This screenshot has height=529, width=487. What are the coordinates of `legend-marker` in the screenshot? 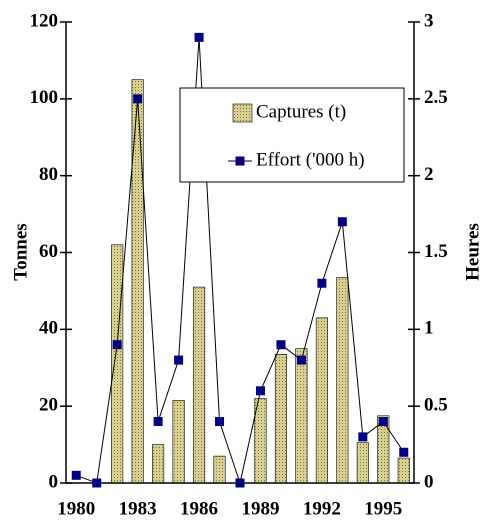 It's located at (240, 161).